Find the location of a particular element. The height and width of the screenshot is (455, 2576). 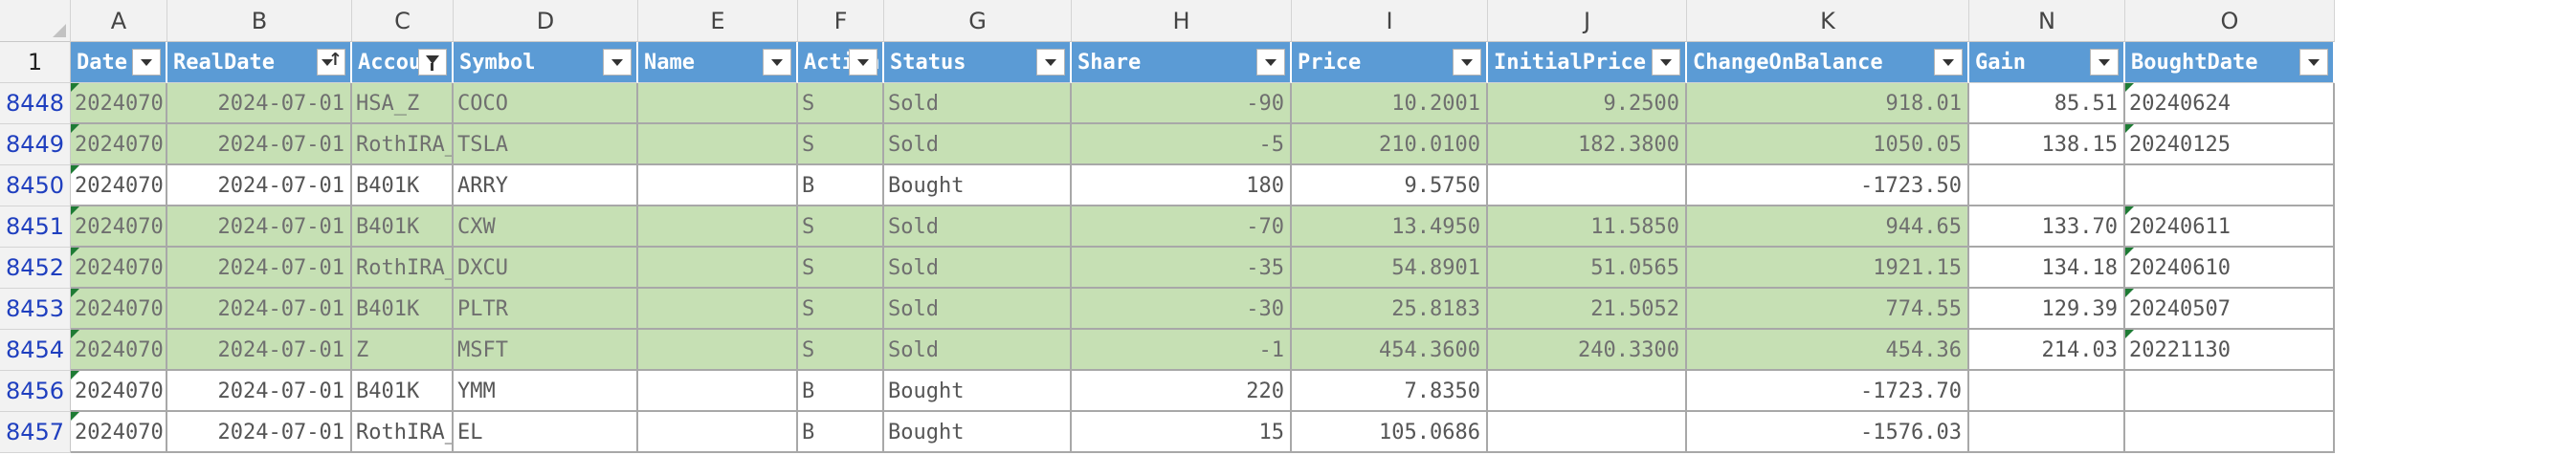

cell-price: 210.0100 is located at coordinates (1390, 145).